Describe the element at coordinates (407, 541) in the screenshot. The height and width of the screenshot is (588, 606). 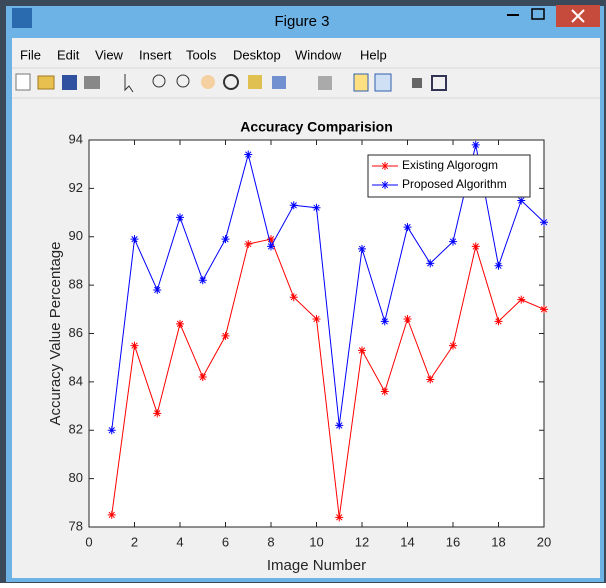
I see `x-tick-label: 14` at that location.